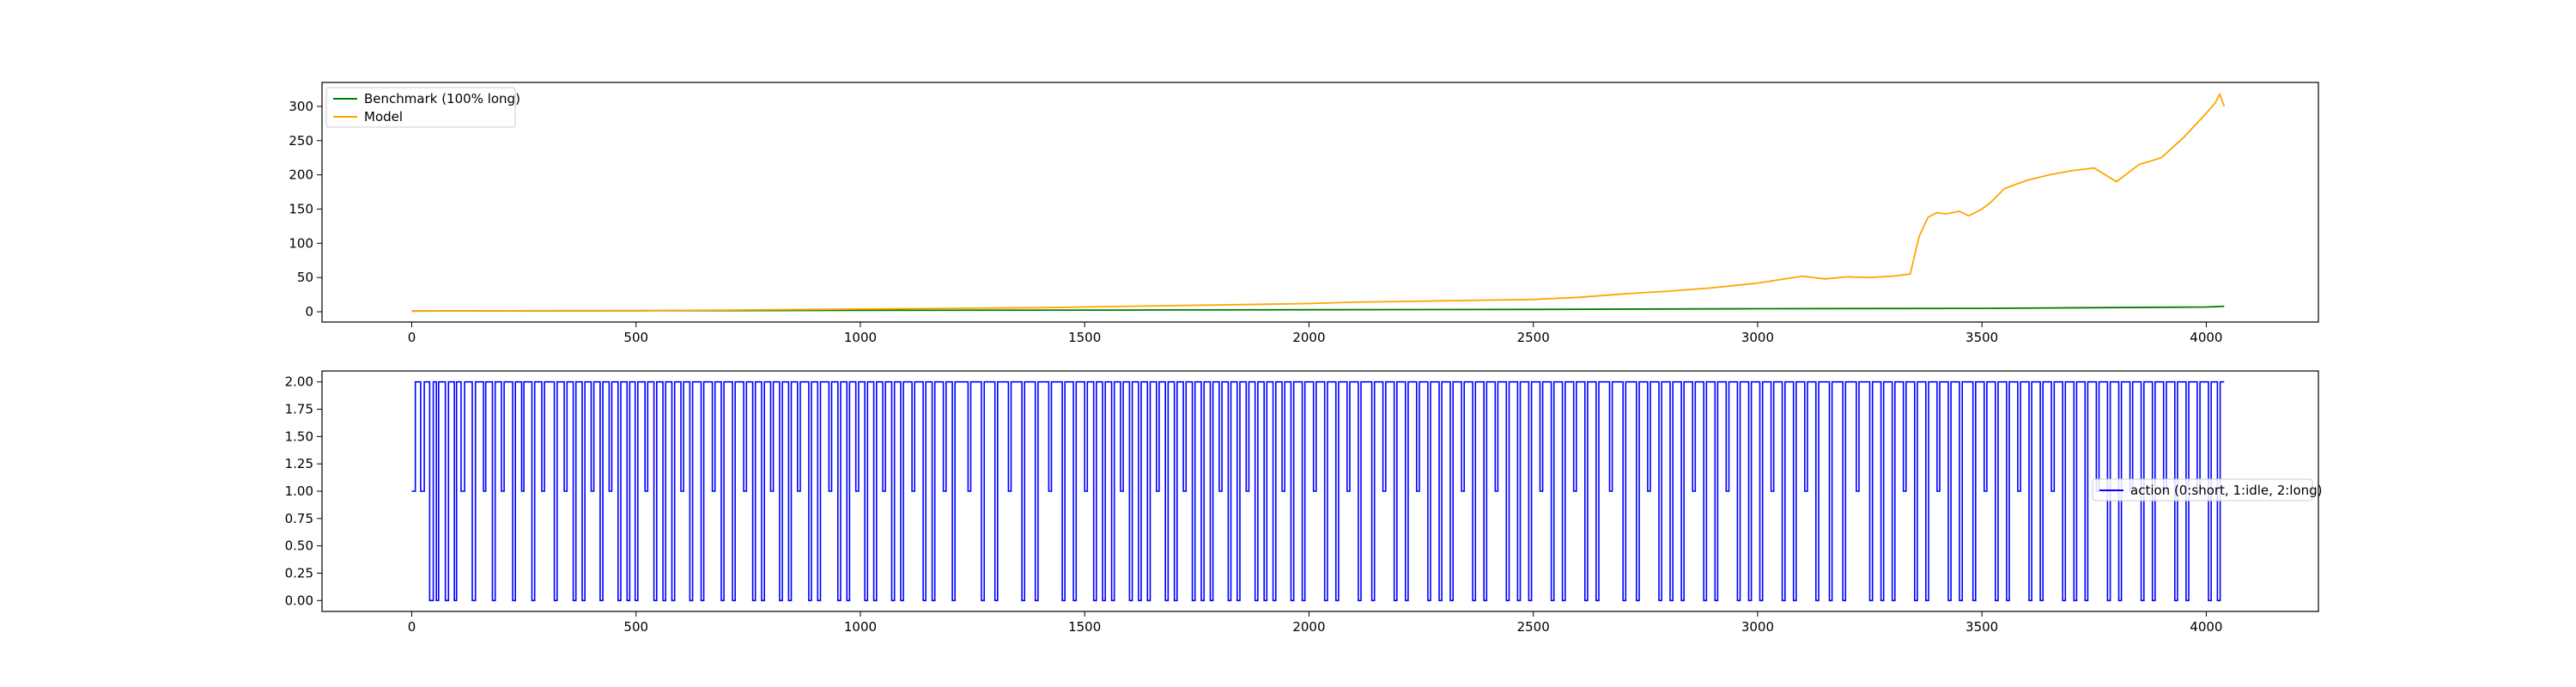 The width and height of the screenshot is (2576, 687). What do you see at coordinates (299, 600) in the screenshot?
I see `y-tick-label: 0.00` at bounding box center [299, 600].